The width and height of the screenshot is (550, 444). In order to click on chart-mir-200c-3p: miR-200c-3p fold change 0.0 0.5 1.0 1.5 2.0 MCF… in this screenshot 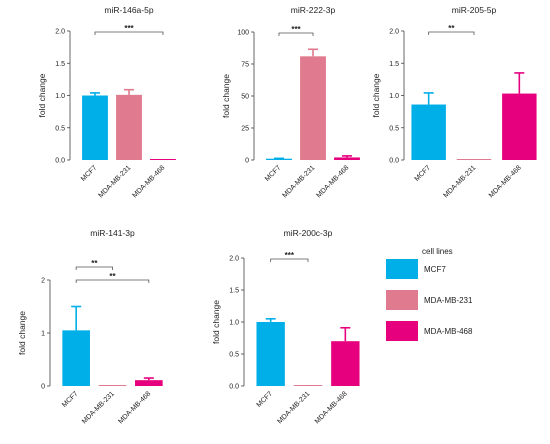, I will do `click(285, 326)`.